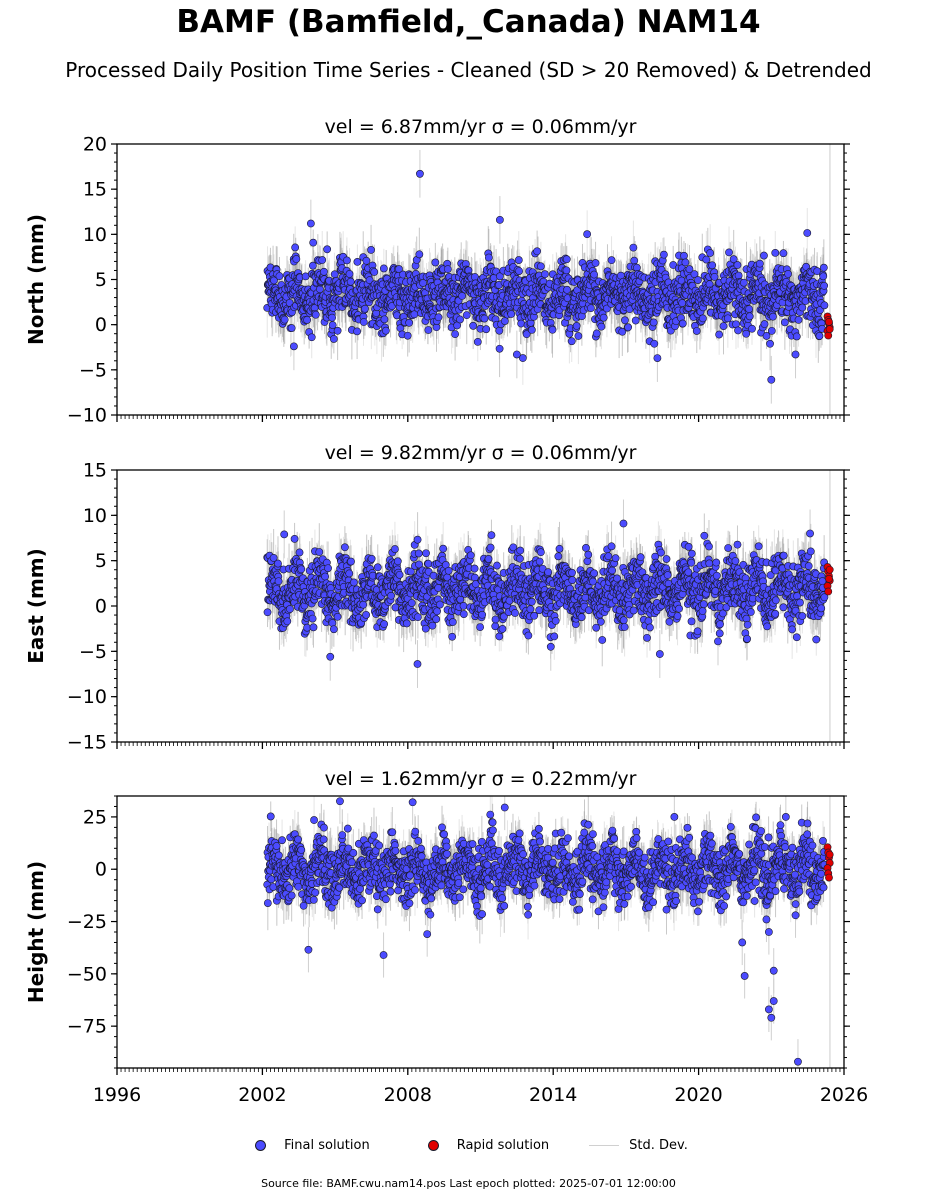 Image resolution: width=937 pixels, height=1200 pixels. I want to click on y-axis-label: East (mm), so click(36, 606).